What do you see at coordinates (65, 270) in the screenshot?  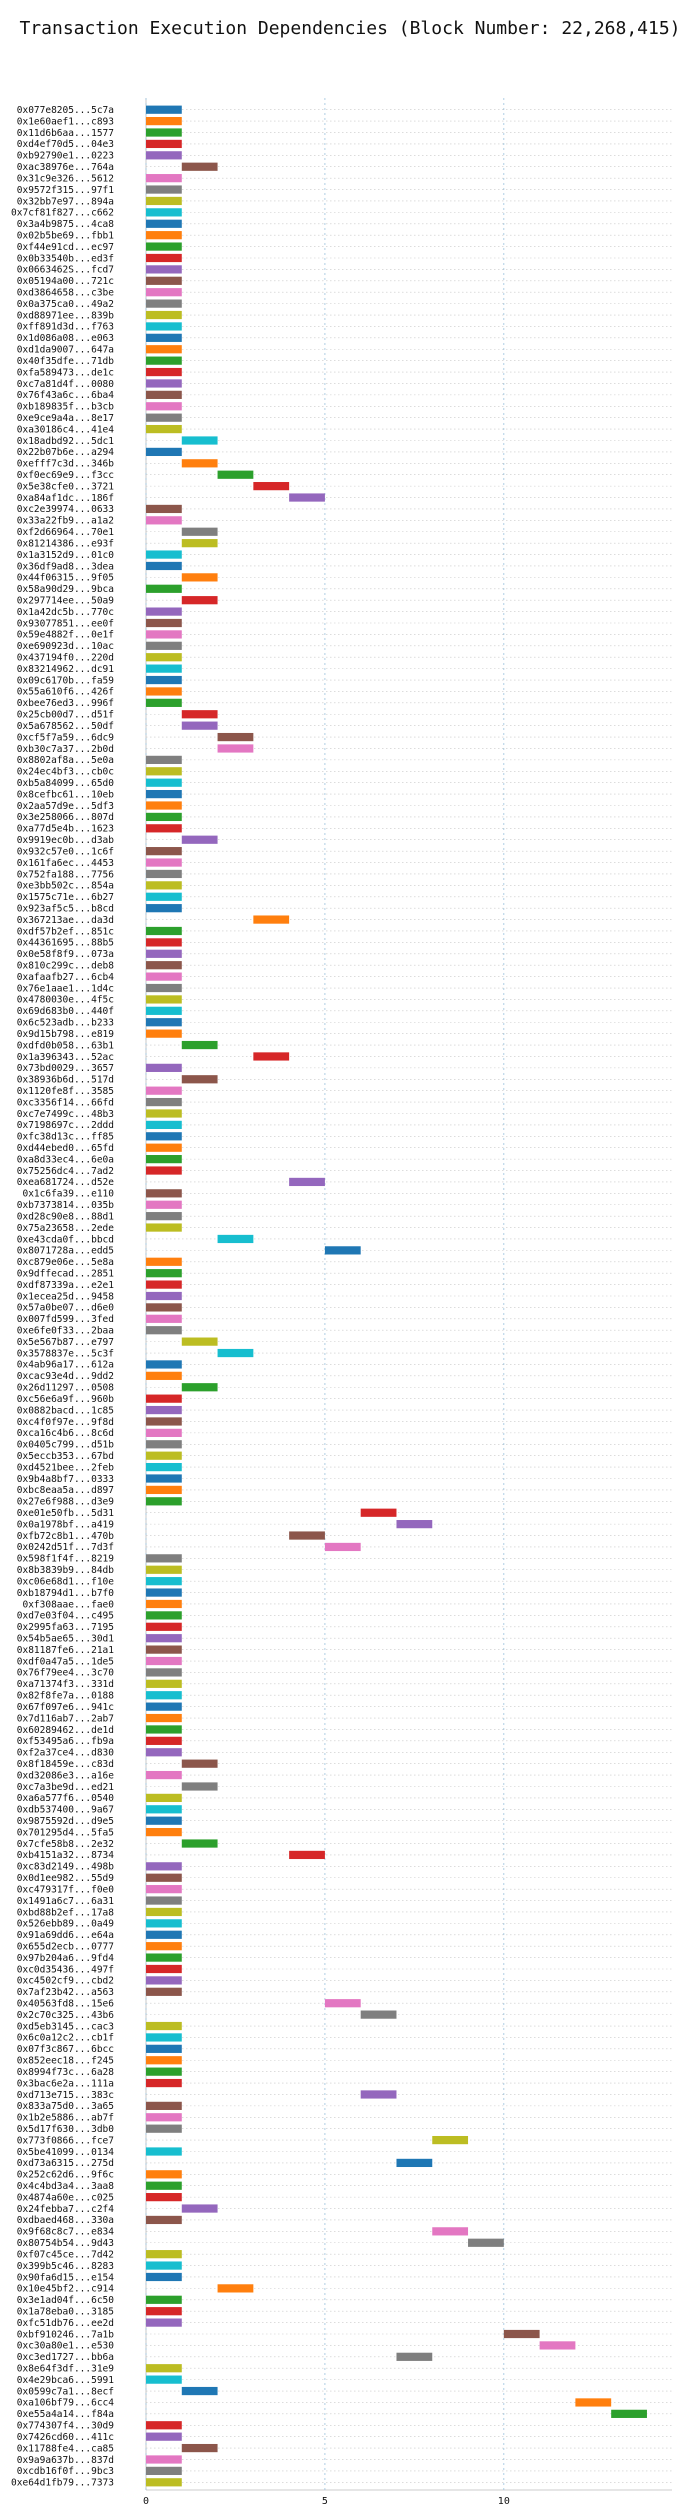 I see `transaction-label: 0x0663462S...fcd7` at bounding box center [65, 270].